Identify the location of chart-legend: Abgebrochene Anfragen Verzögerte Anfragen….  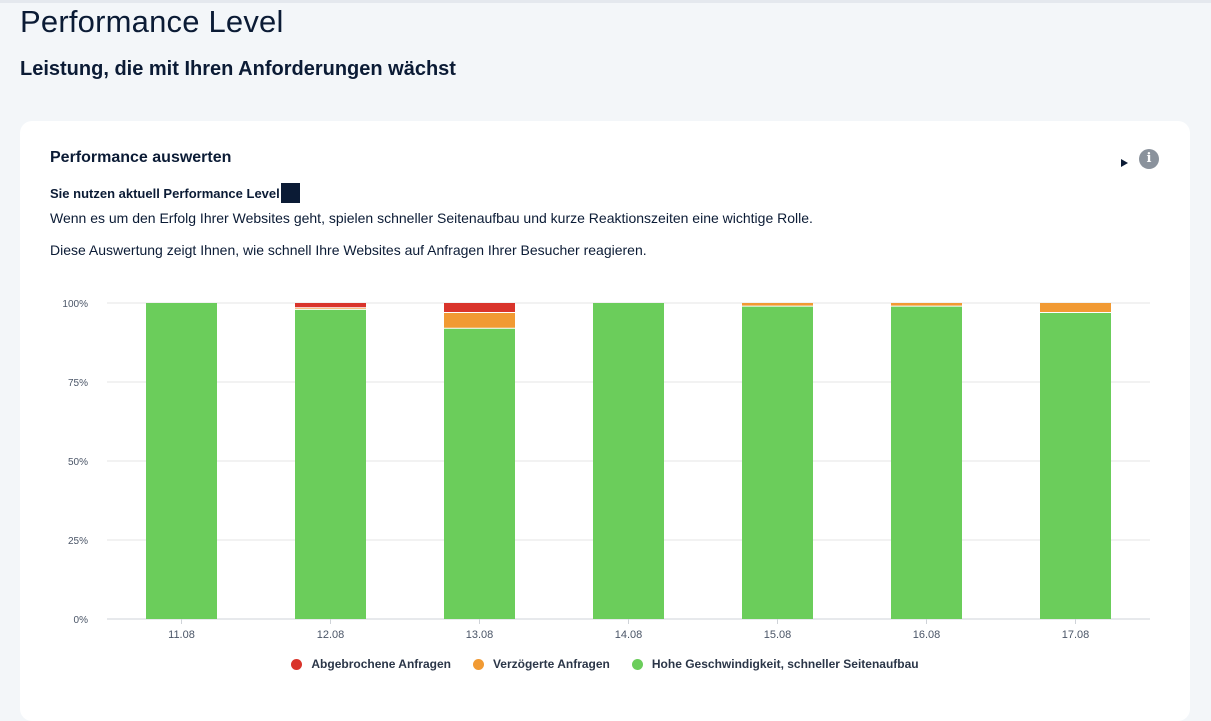
(605, 664).